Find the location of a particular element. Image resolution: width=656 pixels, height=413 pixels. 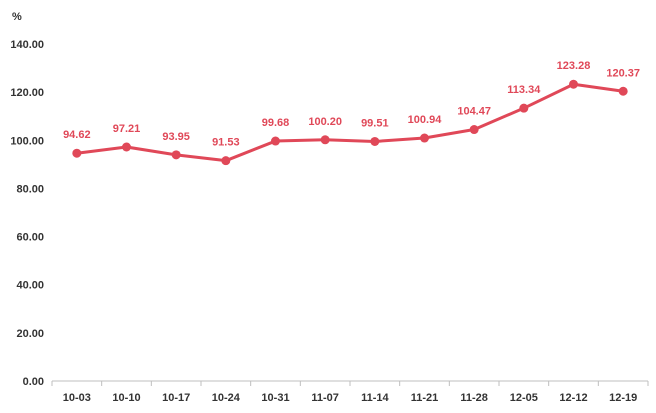

data-label: 120.37 is located at coordinates (623, 73).